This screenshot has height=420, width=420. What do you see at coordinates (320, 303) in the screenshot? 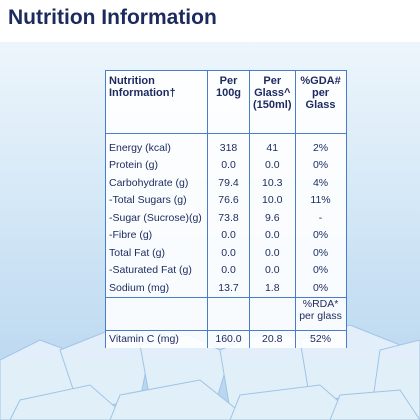
I see `rda-header-line: %RDA*` at bounding box center [320, 303].